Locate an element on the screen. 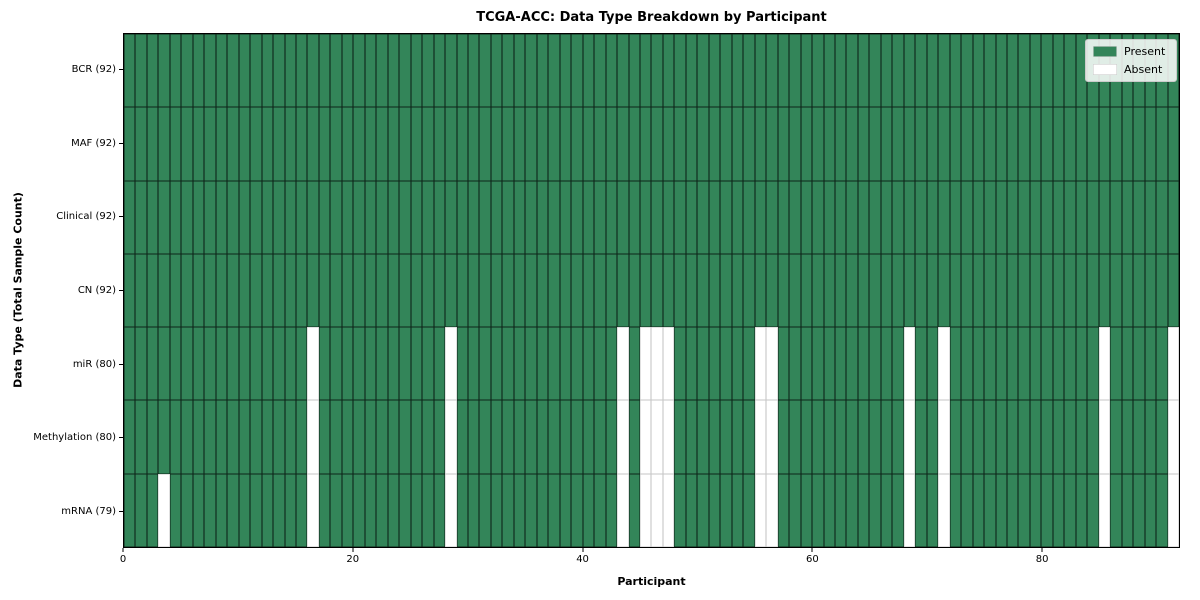 This screenshot has width=1200, height=600. x-axis: 0 20 40 60 80 is located at coordinates (650, 561).